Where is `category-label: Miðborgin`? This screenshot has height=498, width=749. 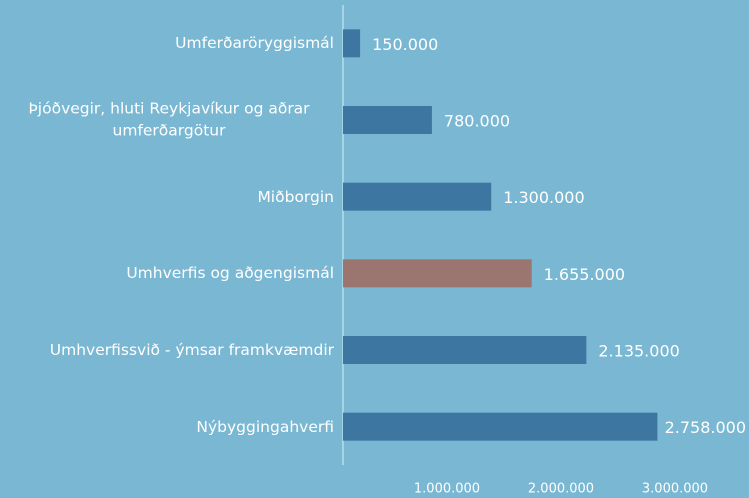 category-label: Miðborgin is located at coordinates (295, 196).